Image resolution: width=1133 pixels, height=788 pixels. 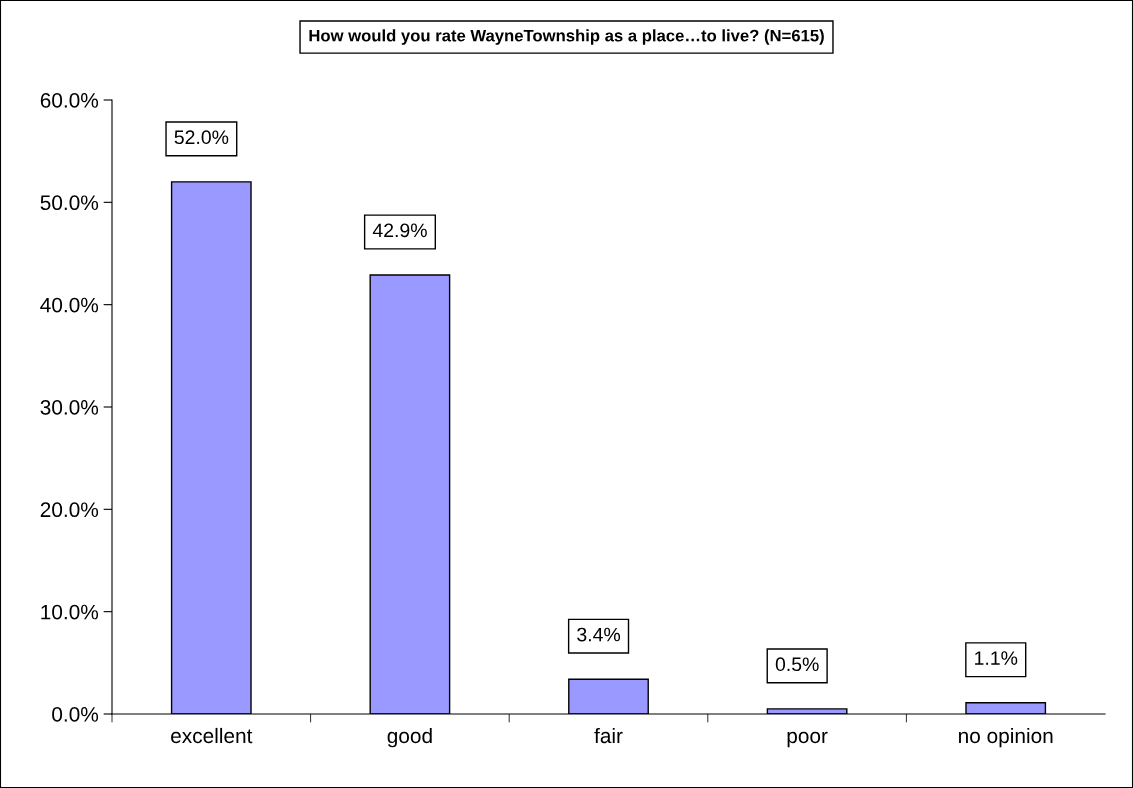 What do you see at coordinates (212, 735) in the screenshot?
I see `x-tick-label: excellent` at bounding box center [212, 735].